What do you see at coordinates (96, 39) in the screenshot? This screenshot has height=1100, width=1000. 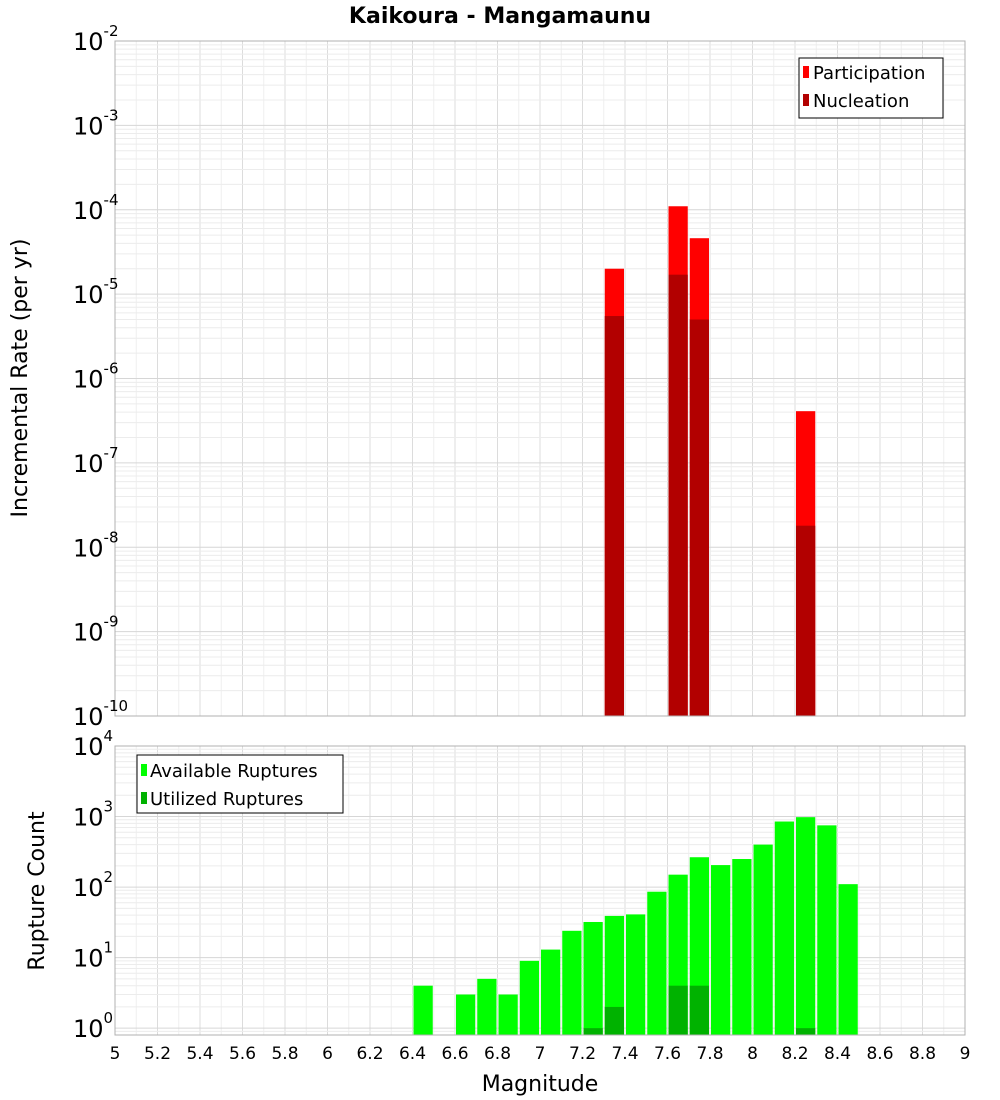 I see `rate-y-tick-label: 10⁻²` at bounding box center [96, 39].